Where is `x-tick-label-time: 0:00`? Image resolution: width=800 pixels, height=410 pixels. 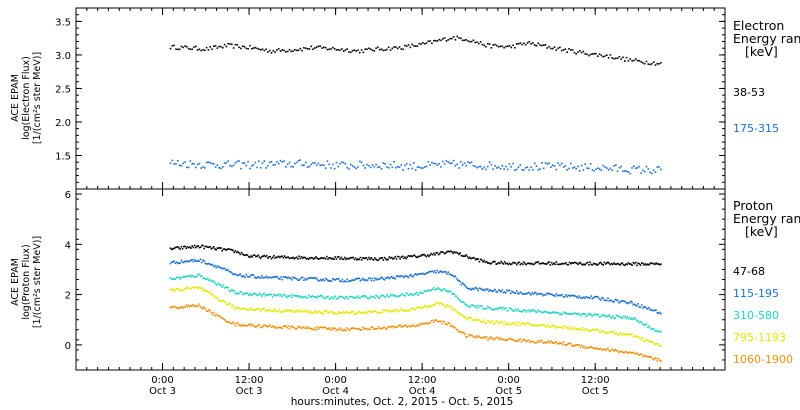 x-tick-label-time: 0:00 is located at coordinates (508, 380).